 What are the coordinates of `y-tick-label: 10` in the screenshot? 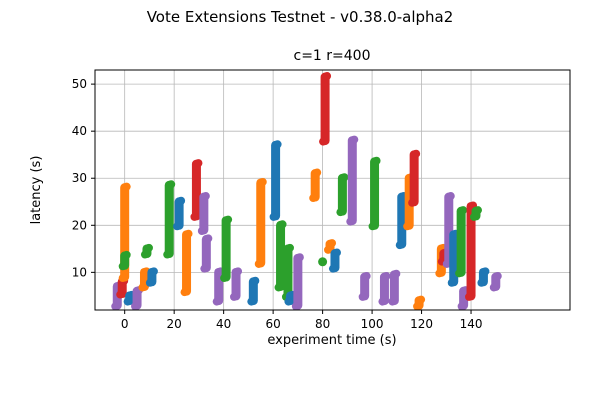 It's located at (79, 272).